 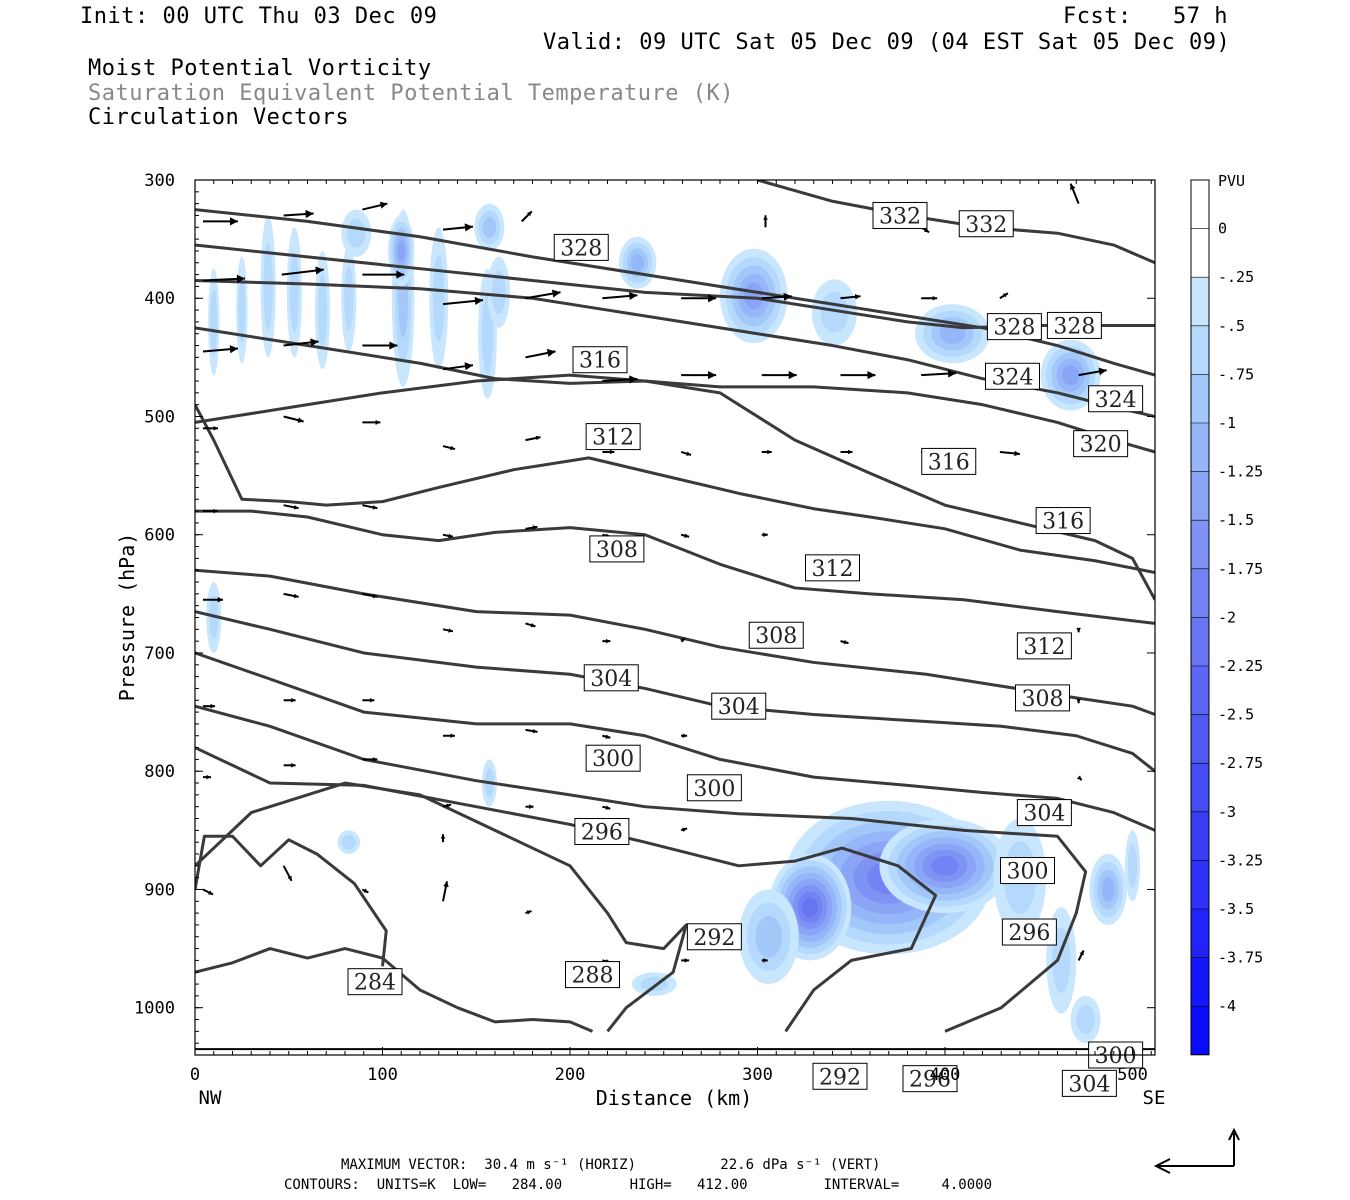 I want to click on svg-text: 500, so click(x=1132, y=1075).